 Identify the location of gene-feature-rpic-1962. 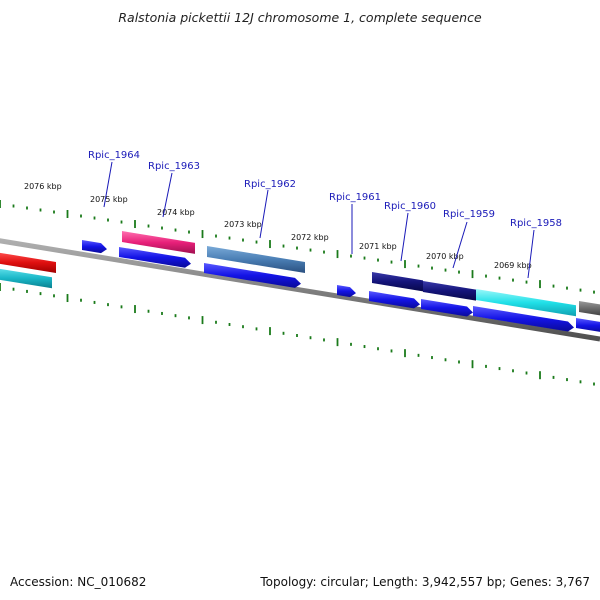
(256, 259).